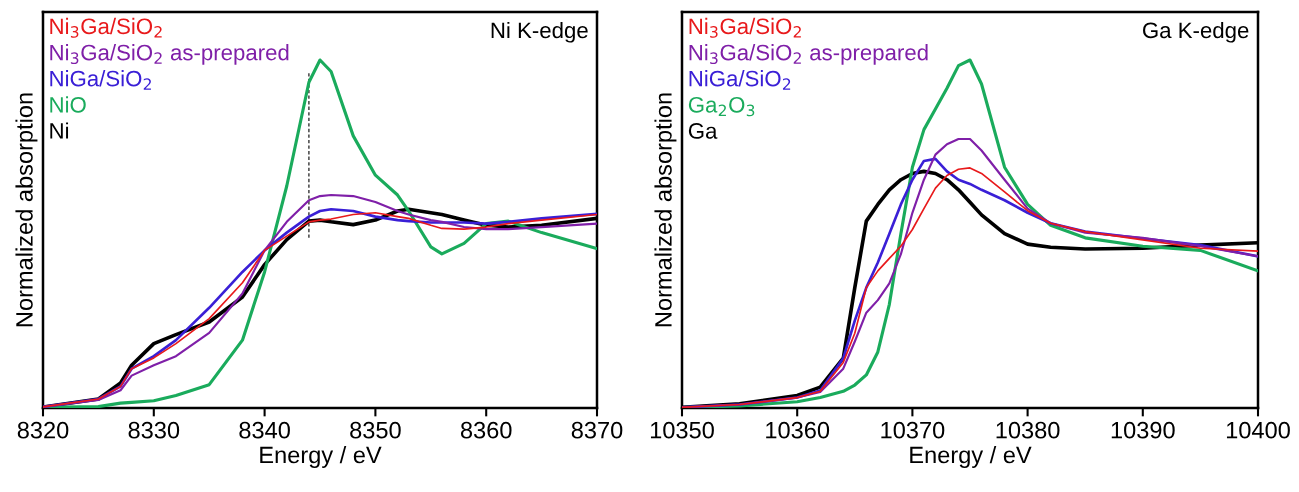 This screenshot has width=1299, height=492. I want to click on x-tick-label: 10400, so click(1258, 430).